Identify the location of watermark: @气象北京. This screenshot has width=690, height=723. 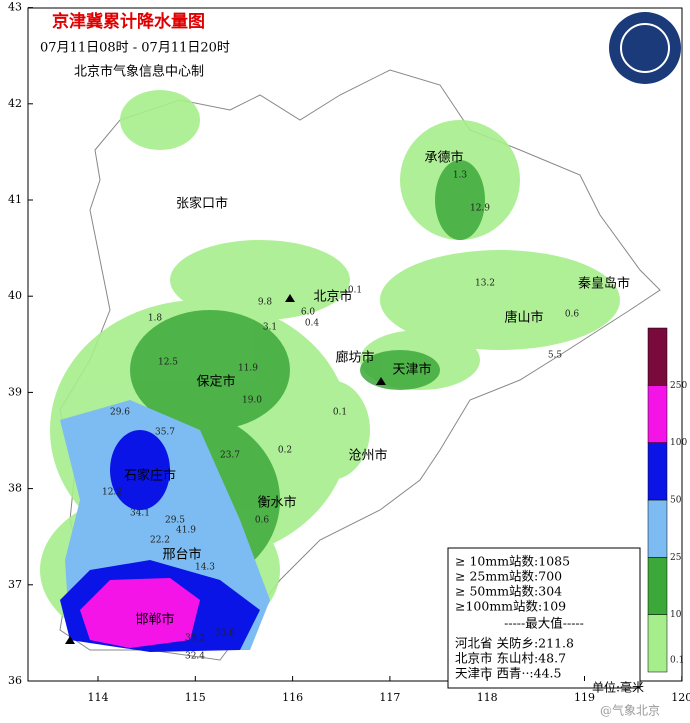
(630, 710).